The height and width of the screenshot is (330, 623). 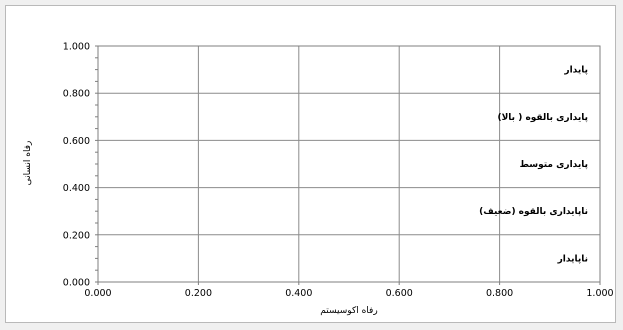 I want to click on y-tick-label: 0.400, so click(x=76, y=188).